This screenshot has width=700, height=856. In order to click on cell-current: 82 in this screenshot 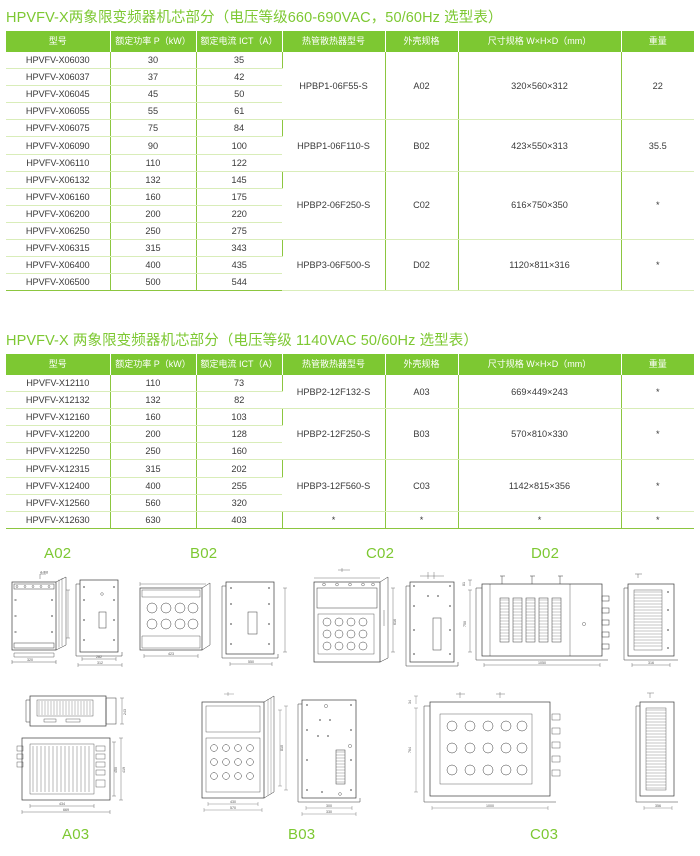, I will do `click(239, 400)`.